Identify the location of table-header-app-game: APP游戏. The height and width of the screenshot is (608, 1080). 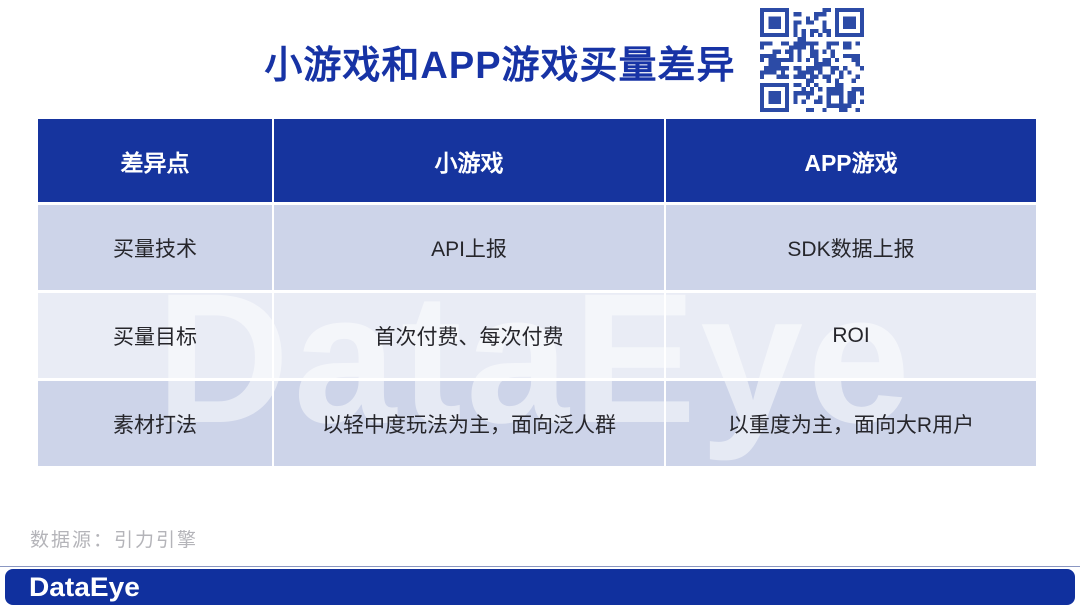
(851, 160).